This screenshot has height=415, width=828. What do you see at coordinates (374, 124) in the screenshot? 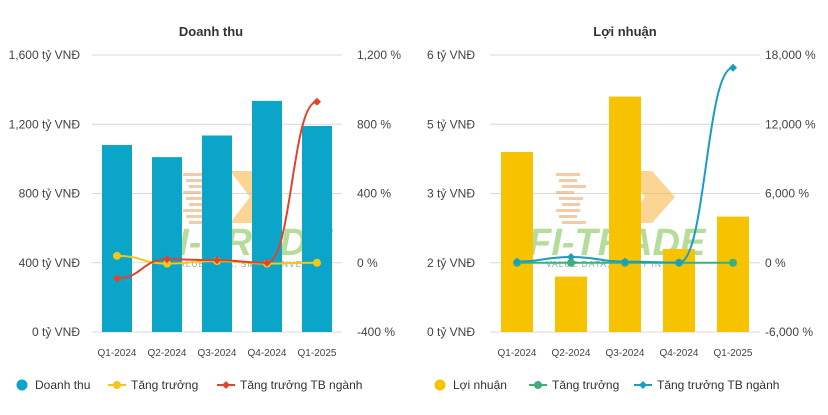
I see `y-right-tick-label: 800 %` at bounding box center [374, 124].